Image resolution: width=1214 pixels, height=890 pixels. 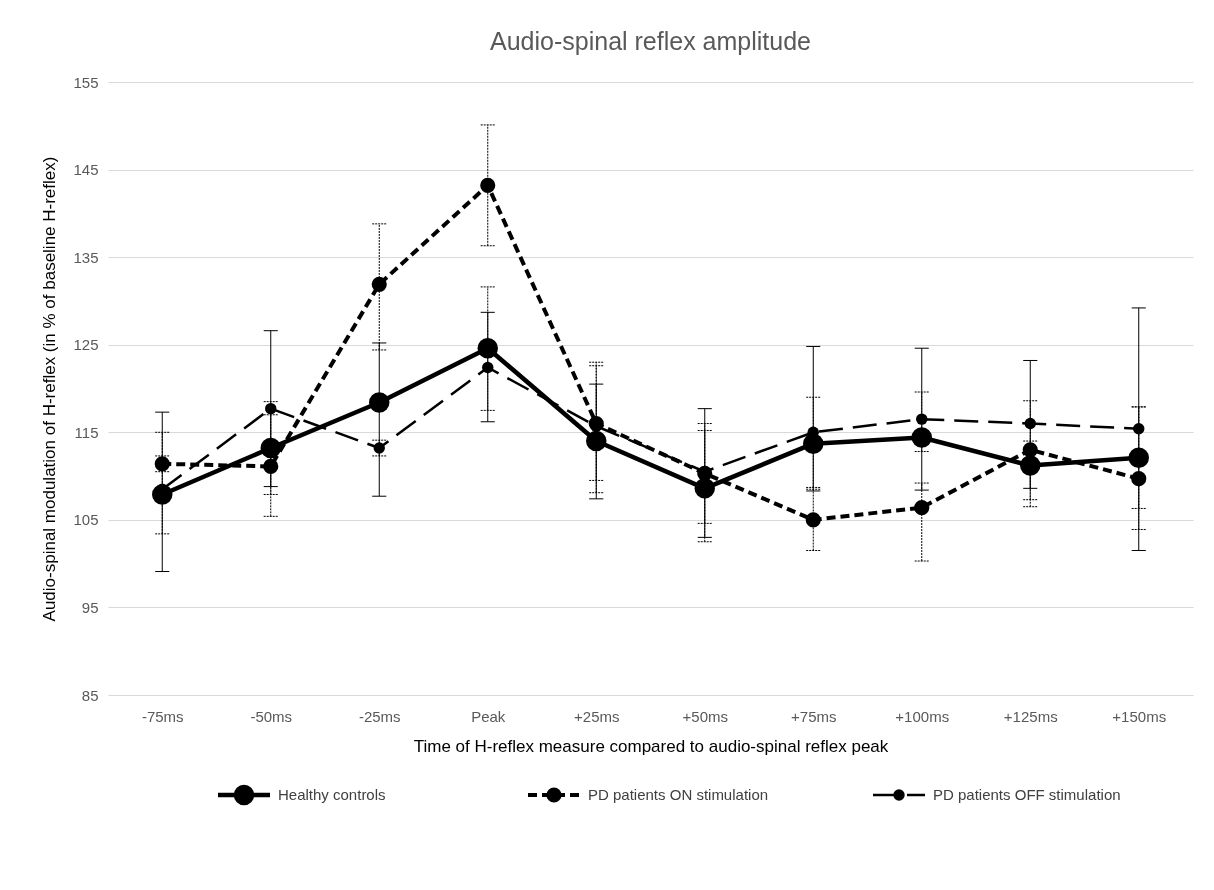 I want to click on y-tick-label: 85, so click(x=90, y=695).